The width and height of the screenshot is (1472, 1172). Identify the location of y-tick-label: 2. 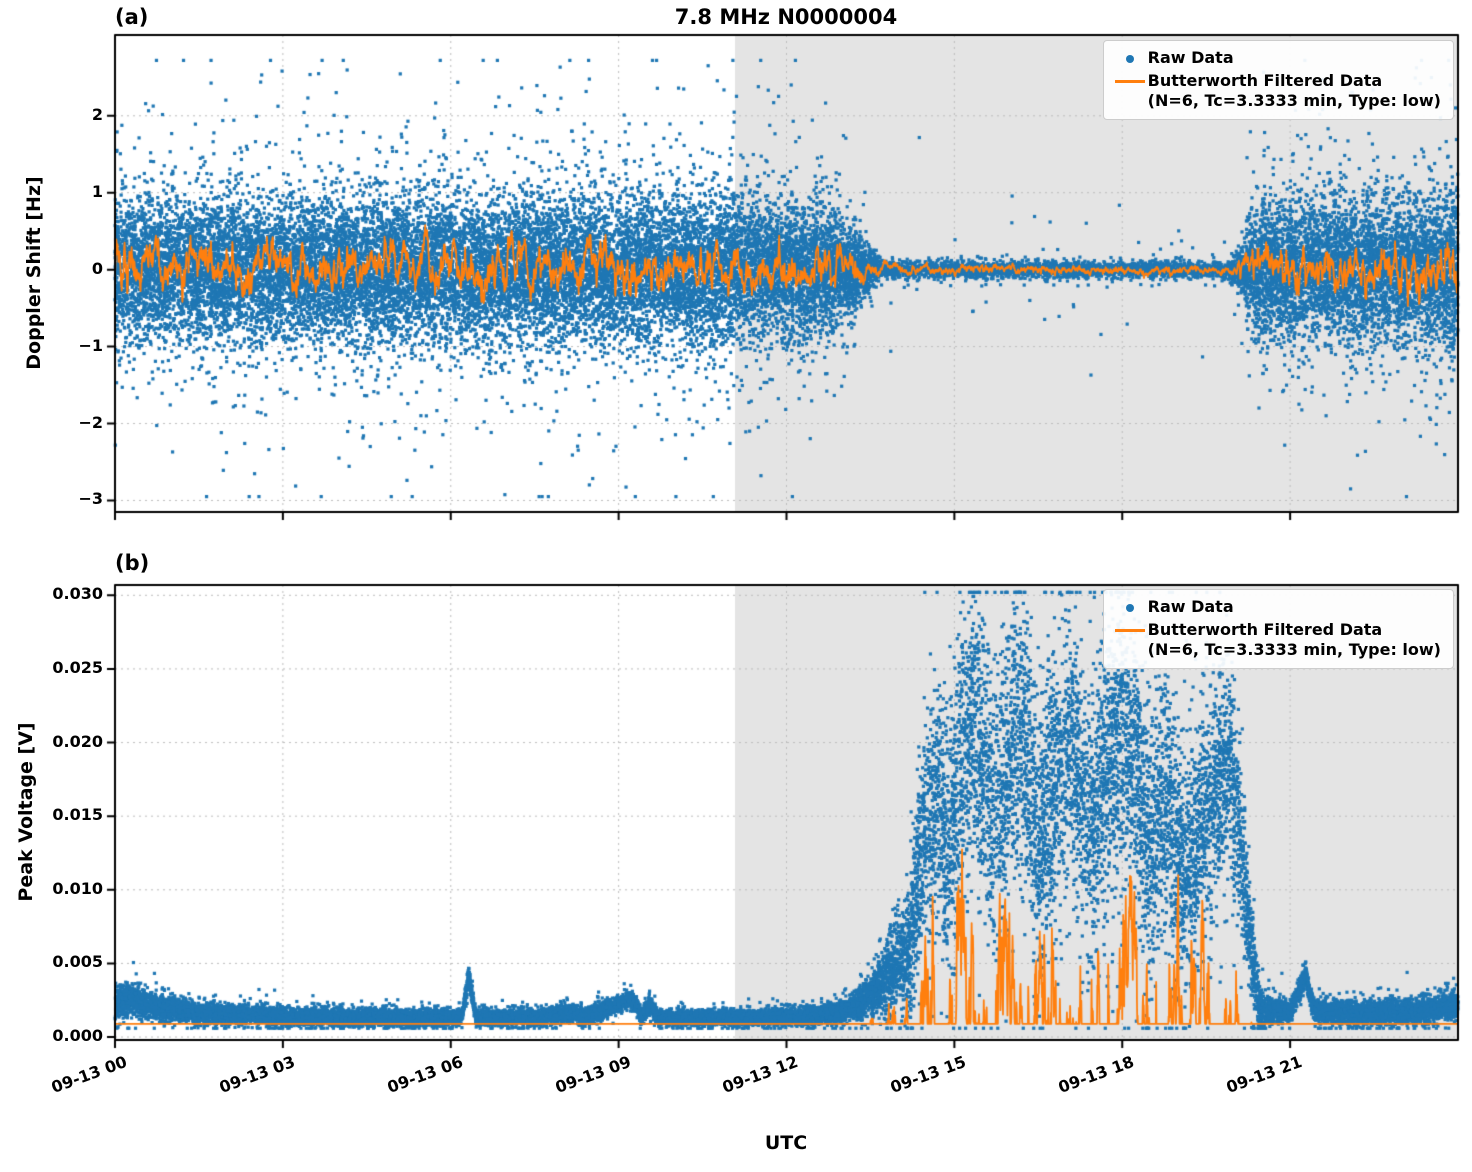
(97, 114).